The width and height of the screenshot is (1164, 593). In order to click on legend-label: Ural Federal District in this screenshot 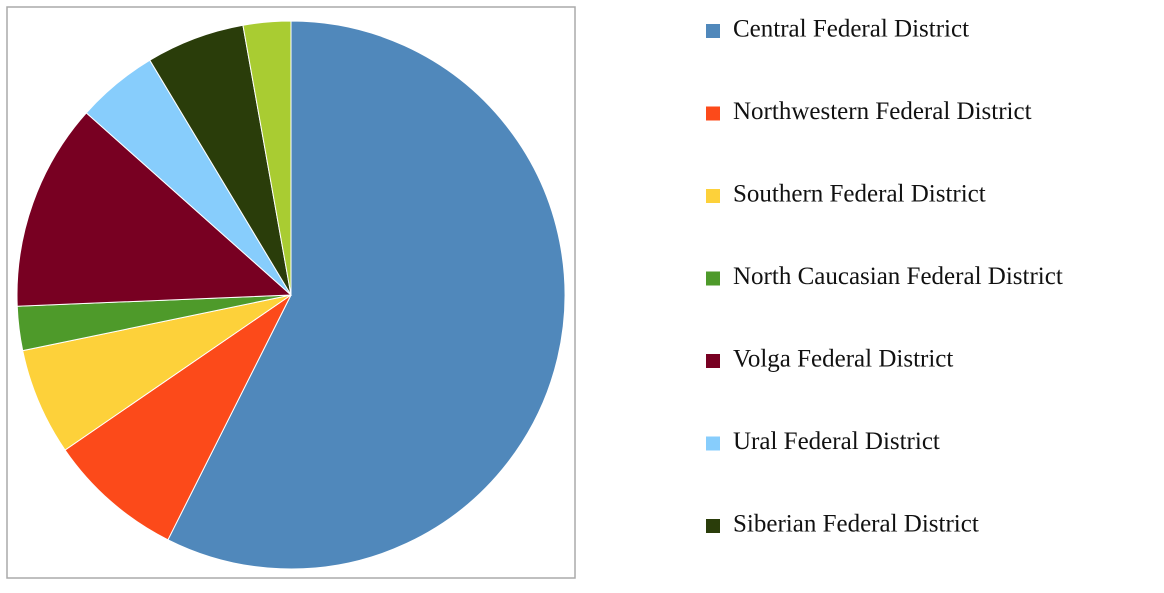, I will do `click(836, 441)`.